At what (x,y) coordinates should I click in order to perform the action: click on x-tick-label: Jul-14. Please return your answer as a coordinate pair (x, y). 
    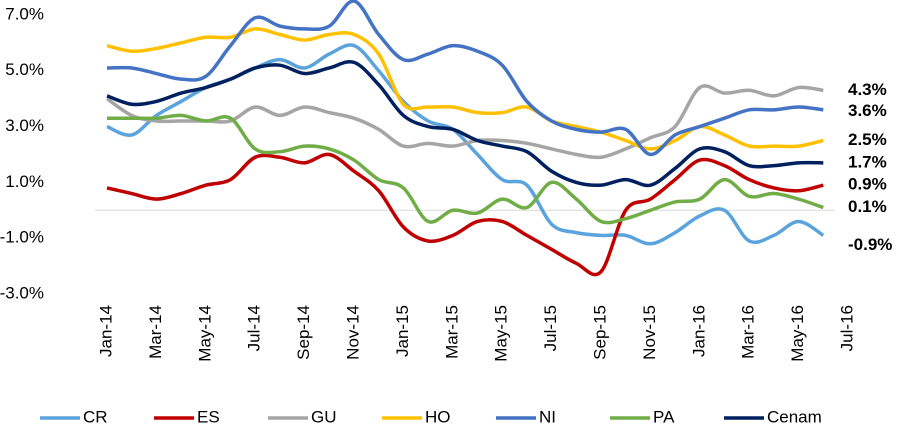
    Looking at the image, I should click on (254, 328).